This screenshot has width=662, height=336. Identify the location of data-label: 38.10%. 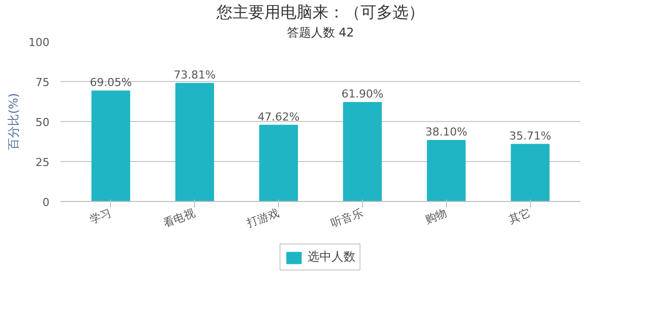
(446, 132).